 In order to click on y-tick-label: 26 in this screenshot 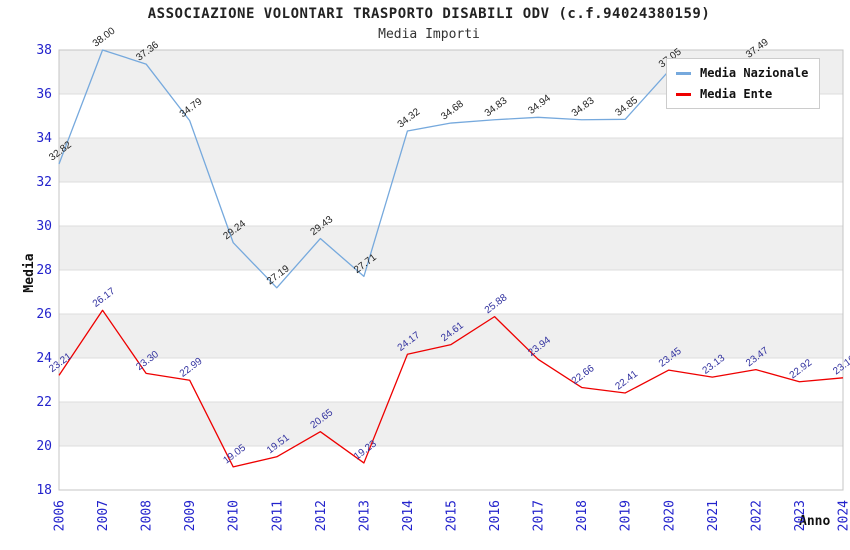, I will do `click(44, 314)`.